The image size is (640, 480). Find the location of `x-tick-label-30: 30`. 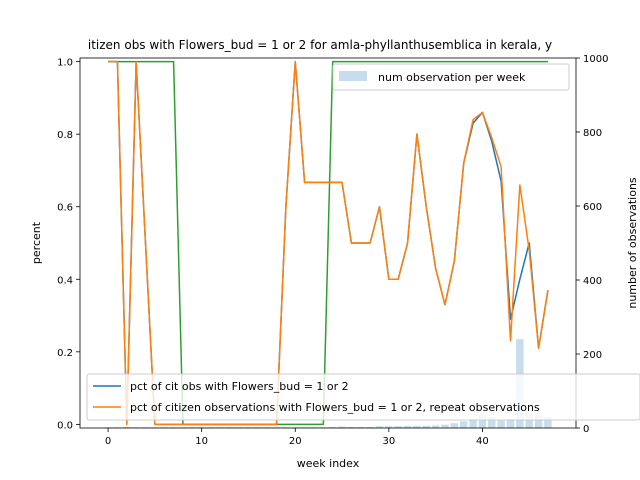

x-tick-label-30: 30 is located at coordinates (388, 441).